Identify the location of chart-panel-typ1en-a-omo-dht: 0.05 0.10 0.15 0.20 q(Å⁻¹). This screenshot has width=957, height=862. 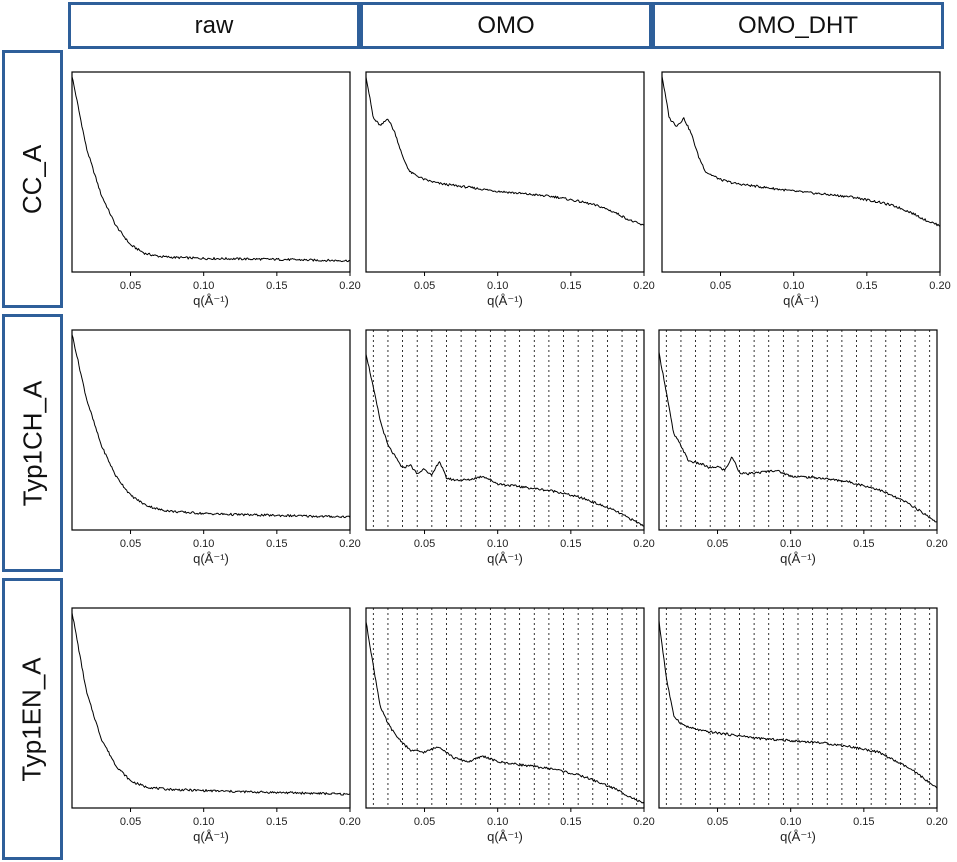
(801, 729).